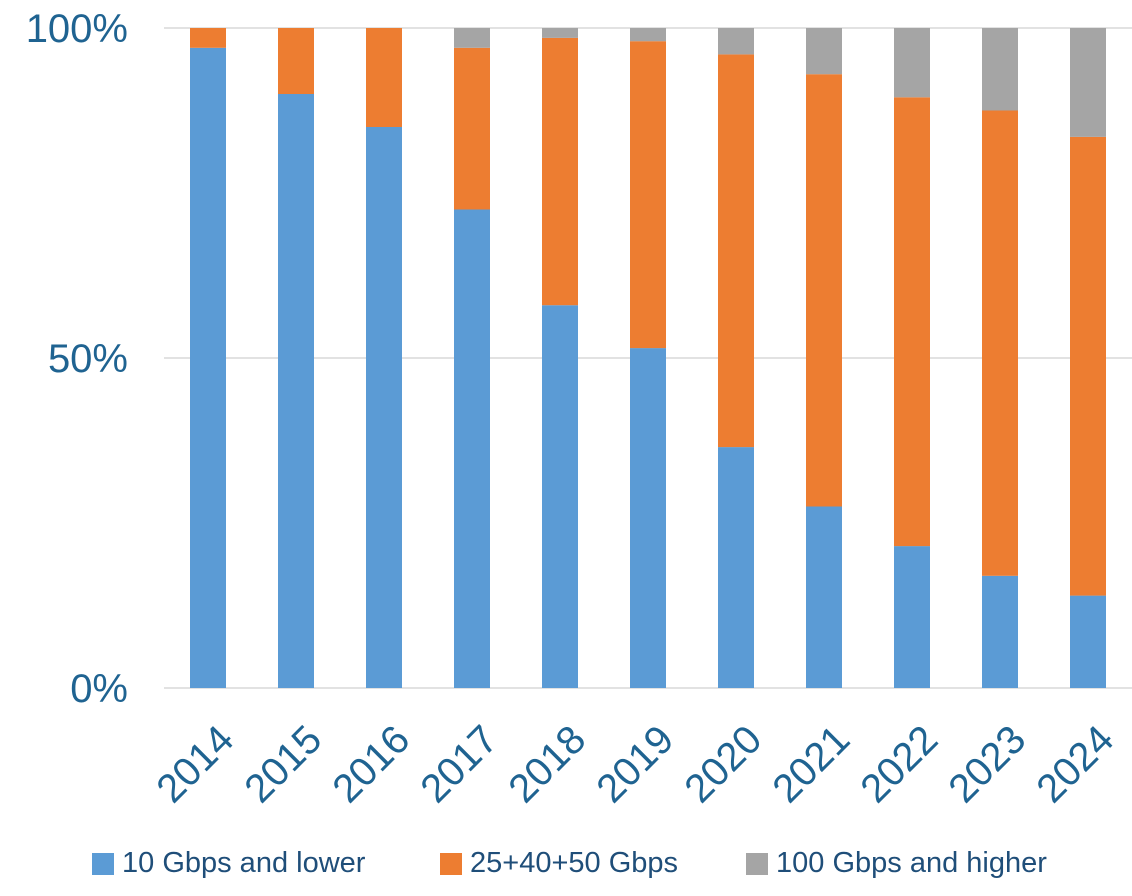 This screenshot has width=1132, height=896. I want to click on x-tick-label-2023: 2023, so click(987, 764).